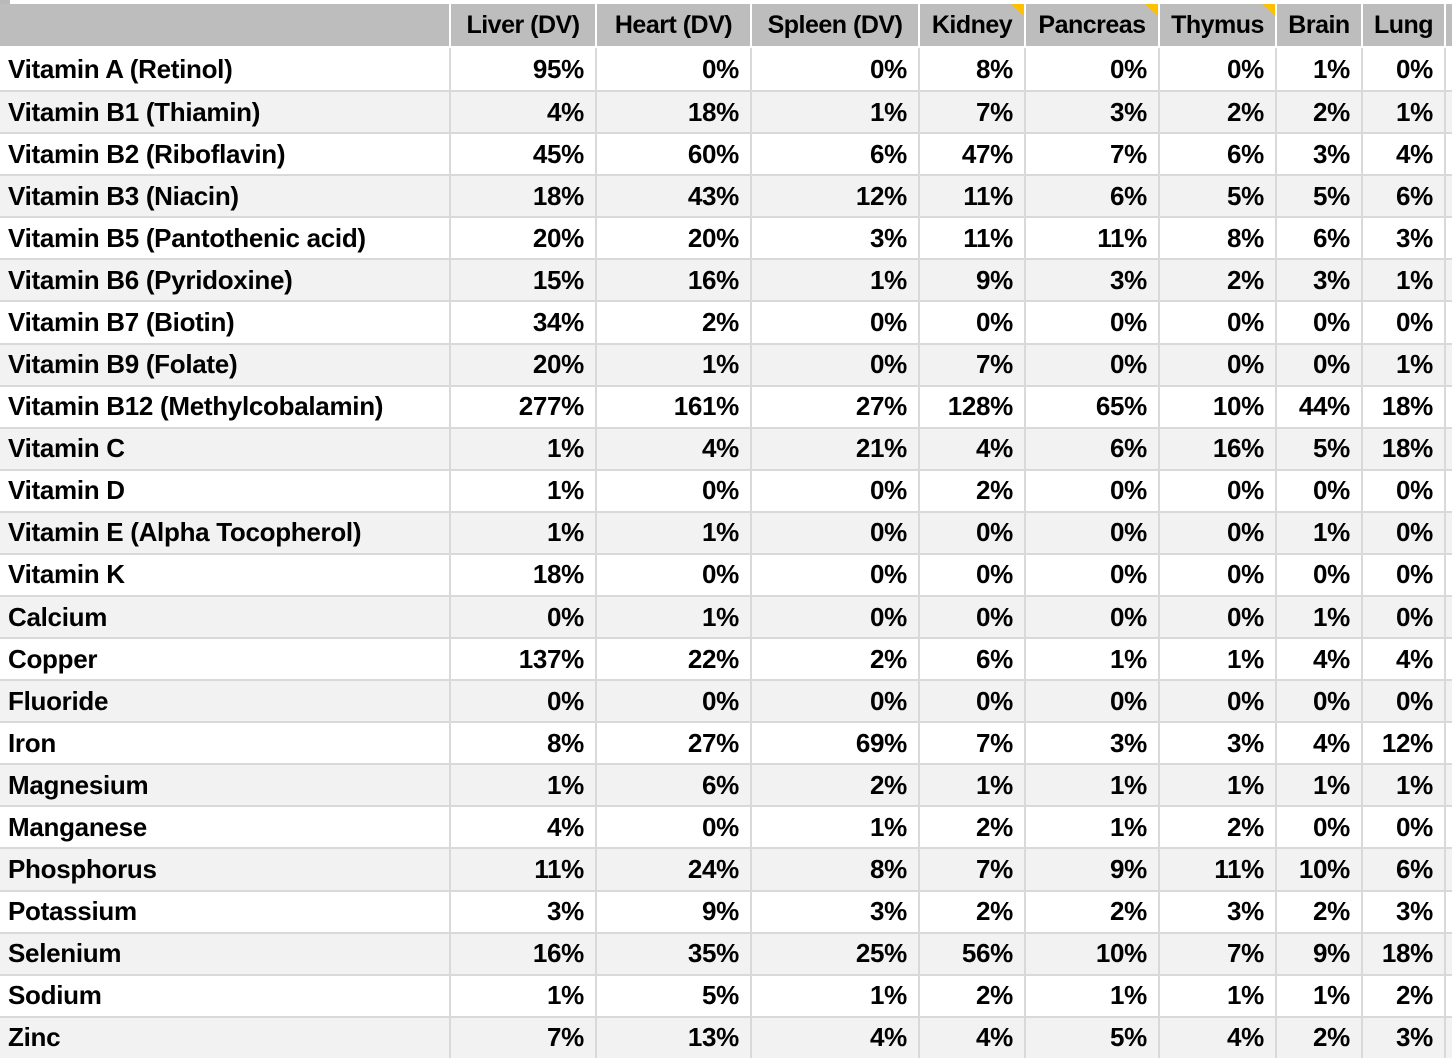 The height and width of the screenshot is (1058, 1452). I want to click on column-header-brain: Brain, so click(1319, 25).